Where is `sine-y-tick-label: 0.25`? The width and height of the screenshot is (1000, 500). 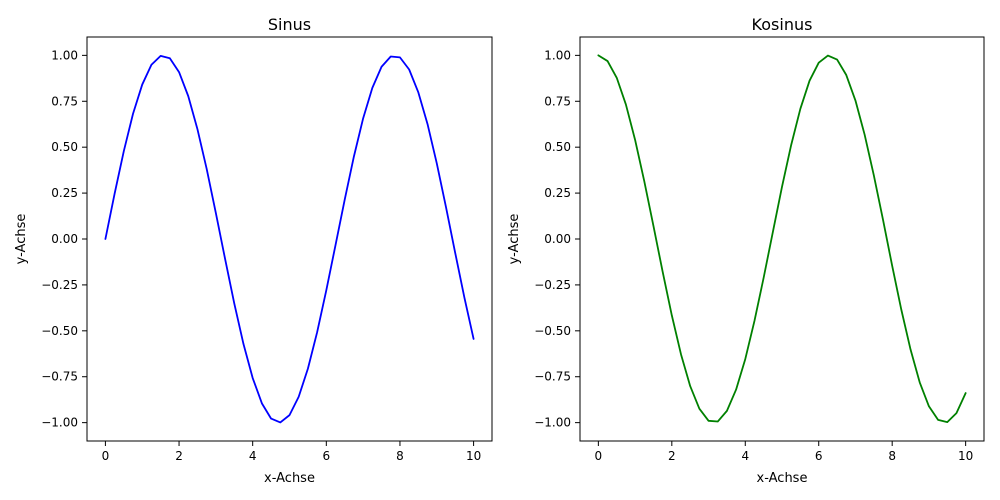 sine-y-tick-label: 0.25 is located at coordinates (64, 193).